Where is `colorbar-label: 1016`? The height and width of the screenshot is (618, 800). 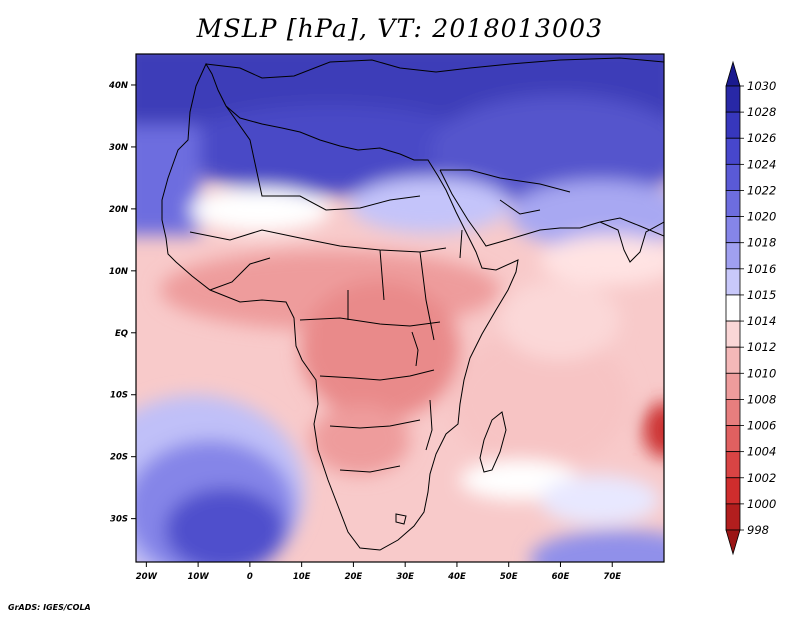 colorbar-label: 1016 is located at coordinates (761, 269).